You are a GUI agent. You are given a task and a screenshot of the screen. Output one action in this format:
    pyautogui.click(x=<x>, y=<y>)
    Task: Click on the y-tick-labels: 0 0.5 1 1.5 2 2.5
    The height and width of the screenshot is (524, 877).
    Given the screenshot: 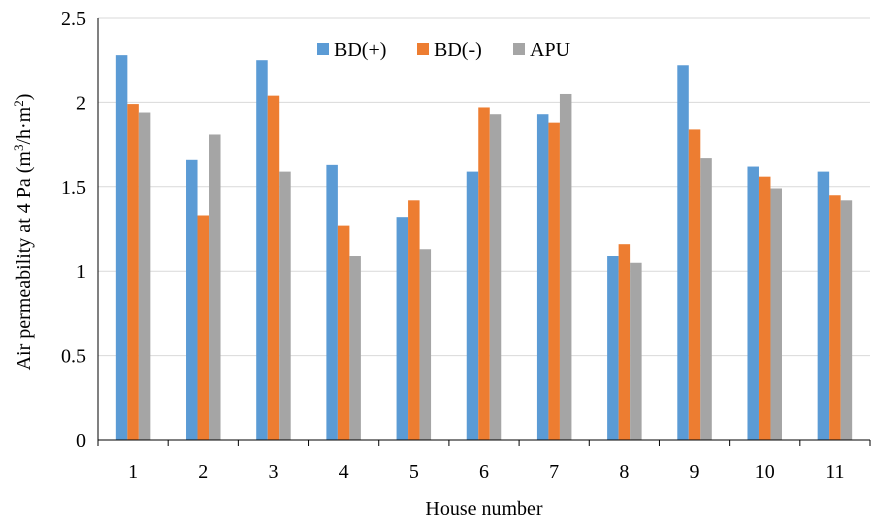 What is the action you would take?
    pyautogui.click(x=73, y=230)
    